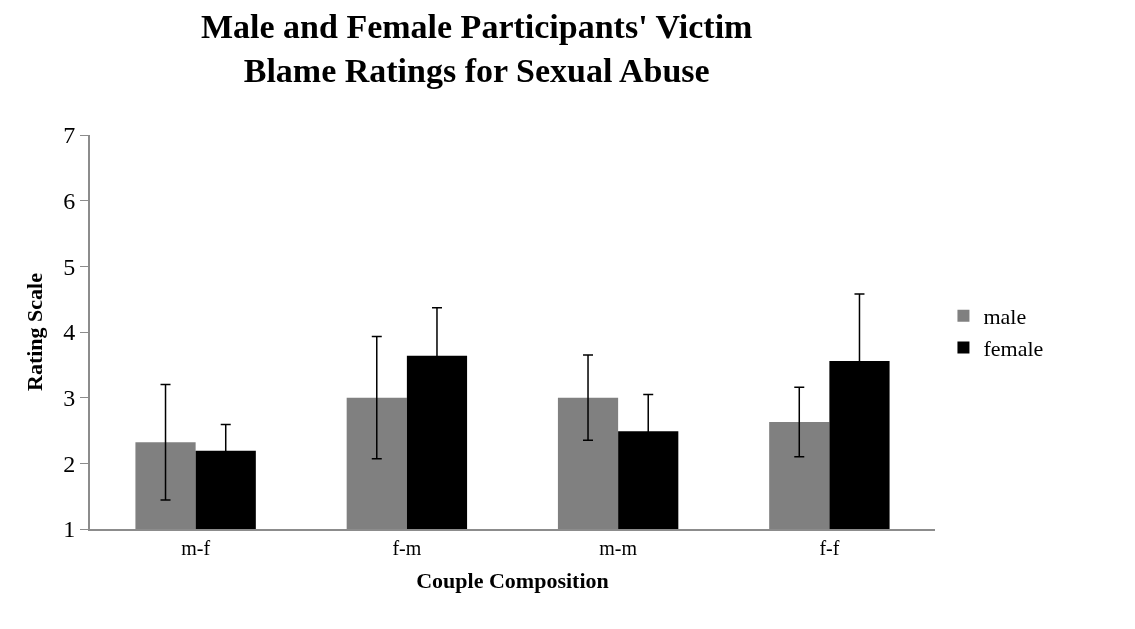 This screenshot has width=1135, height=629. I want to click on y-tick-label: 6, so click(69, 201).